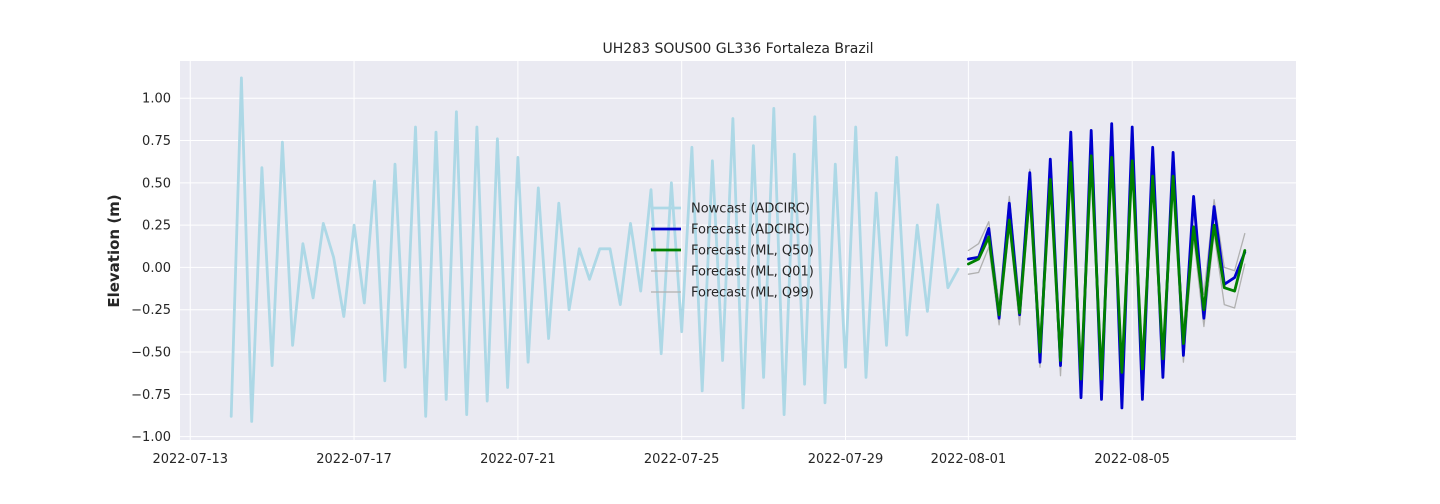 The height and width of the screenshot is (504, 1440). I want to click on legend-label: Nowcast (ADCIRC), so click(750, 209).